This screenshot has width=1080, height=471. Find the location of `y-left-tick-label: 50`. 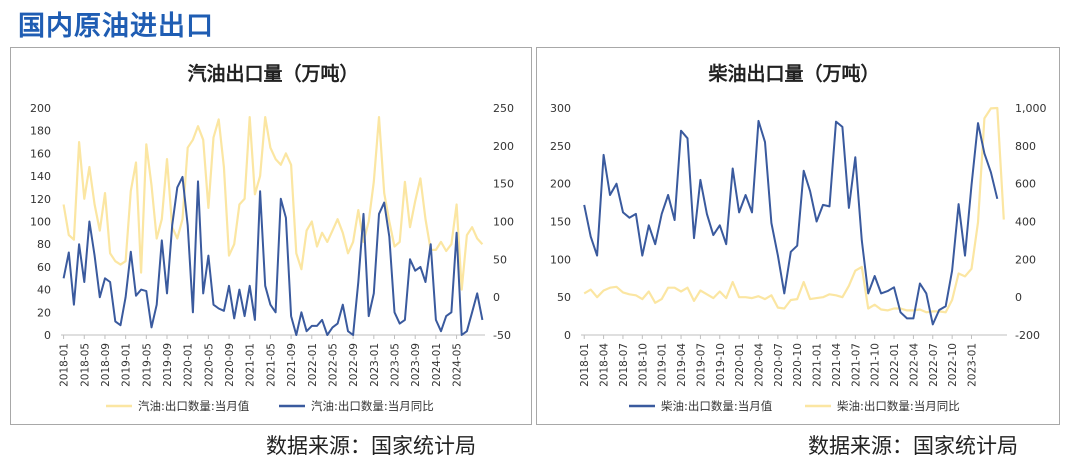

y-left-tick-label: 50 is located at coordinates (564, 297).